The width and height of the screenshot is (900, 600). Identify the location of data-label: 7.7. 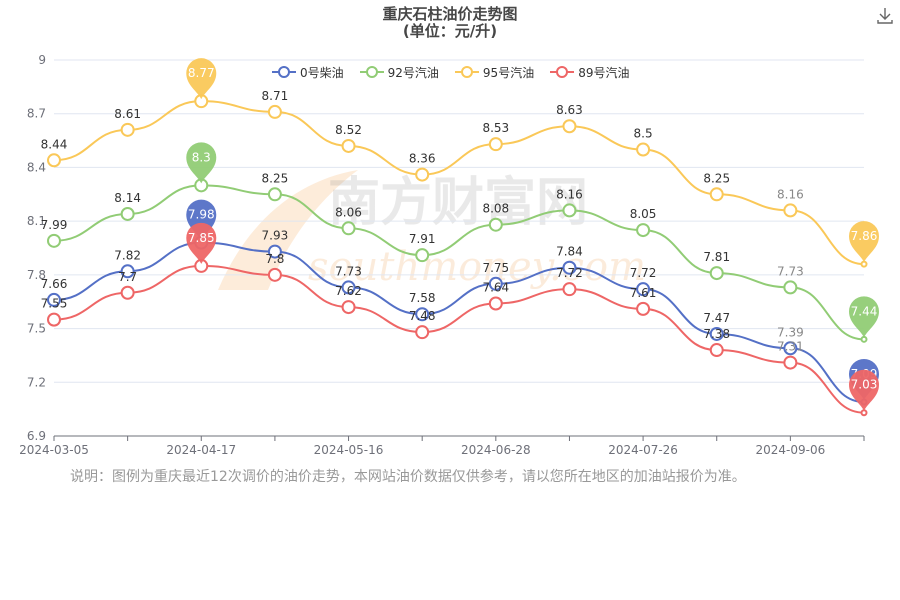
(127, 277).